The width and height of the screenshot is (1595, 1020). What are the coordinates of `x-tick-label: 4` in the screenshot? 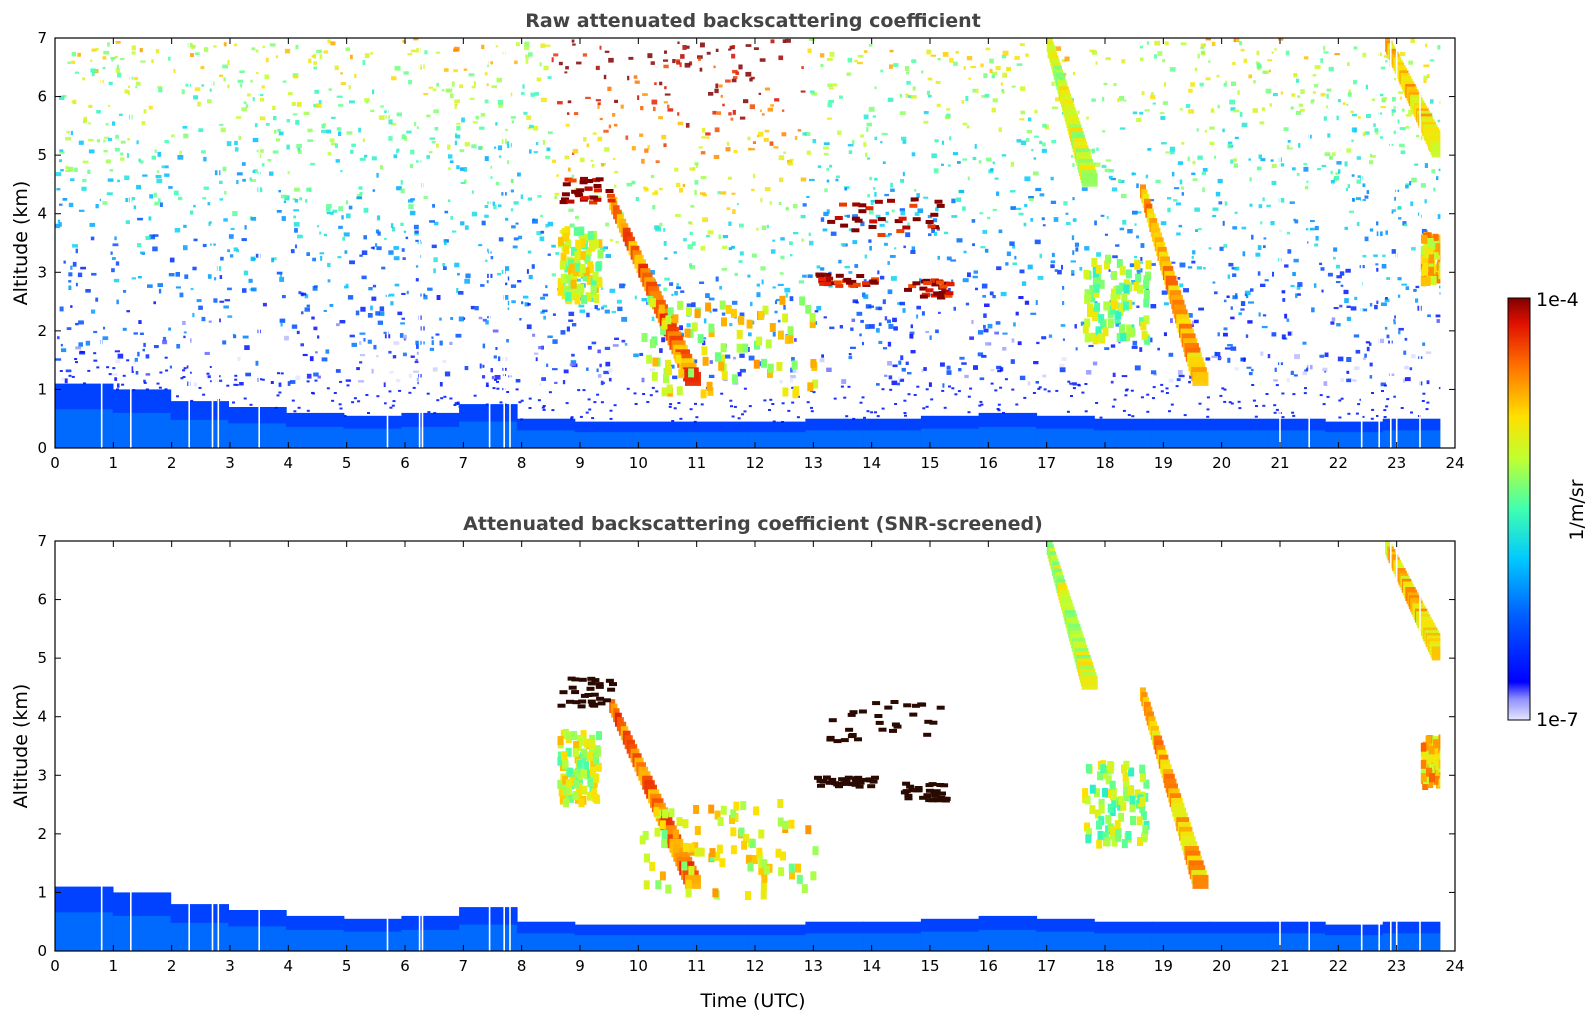 It's located at (289, 966).